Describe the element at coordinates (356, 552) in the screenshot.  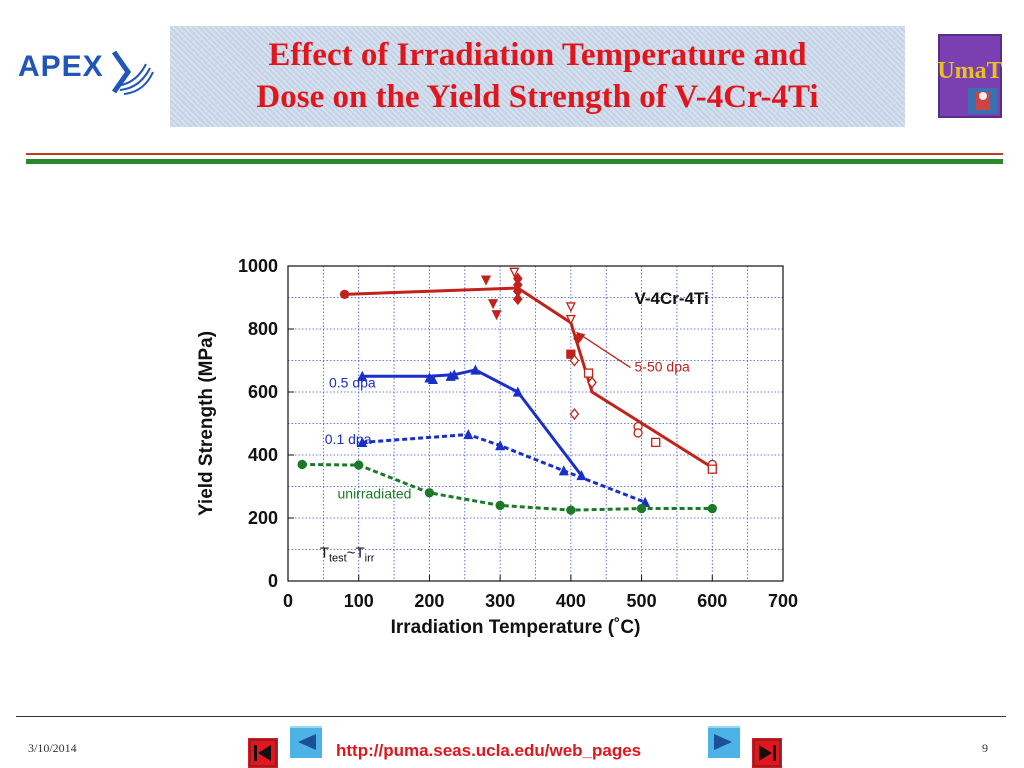
I see `condition-label-part: ~T` at that location.